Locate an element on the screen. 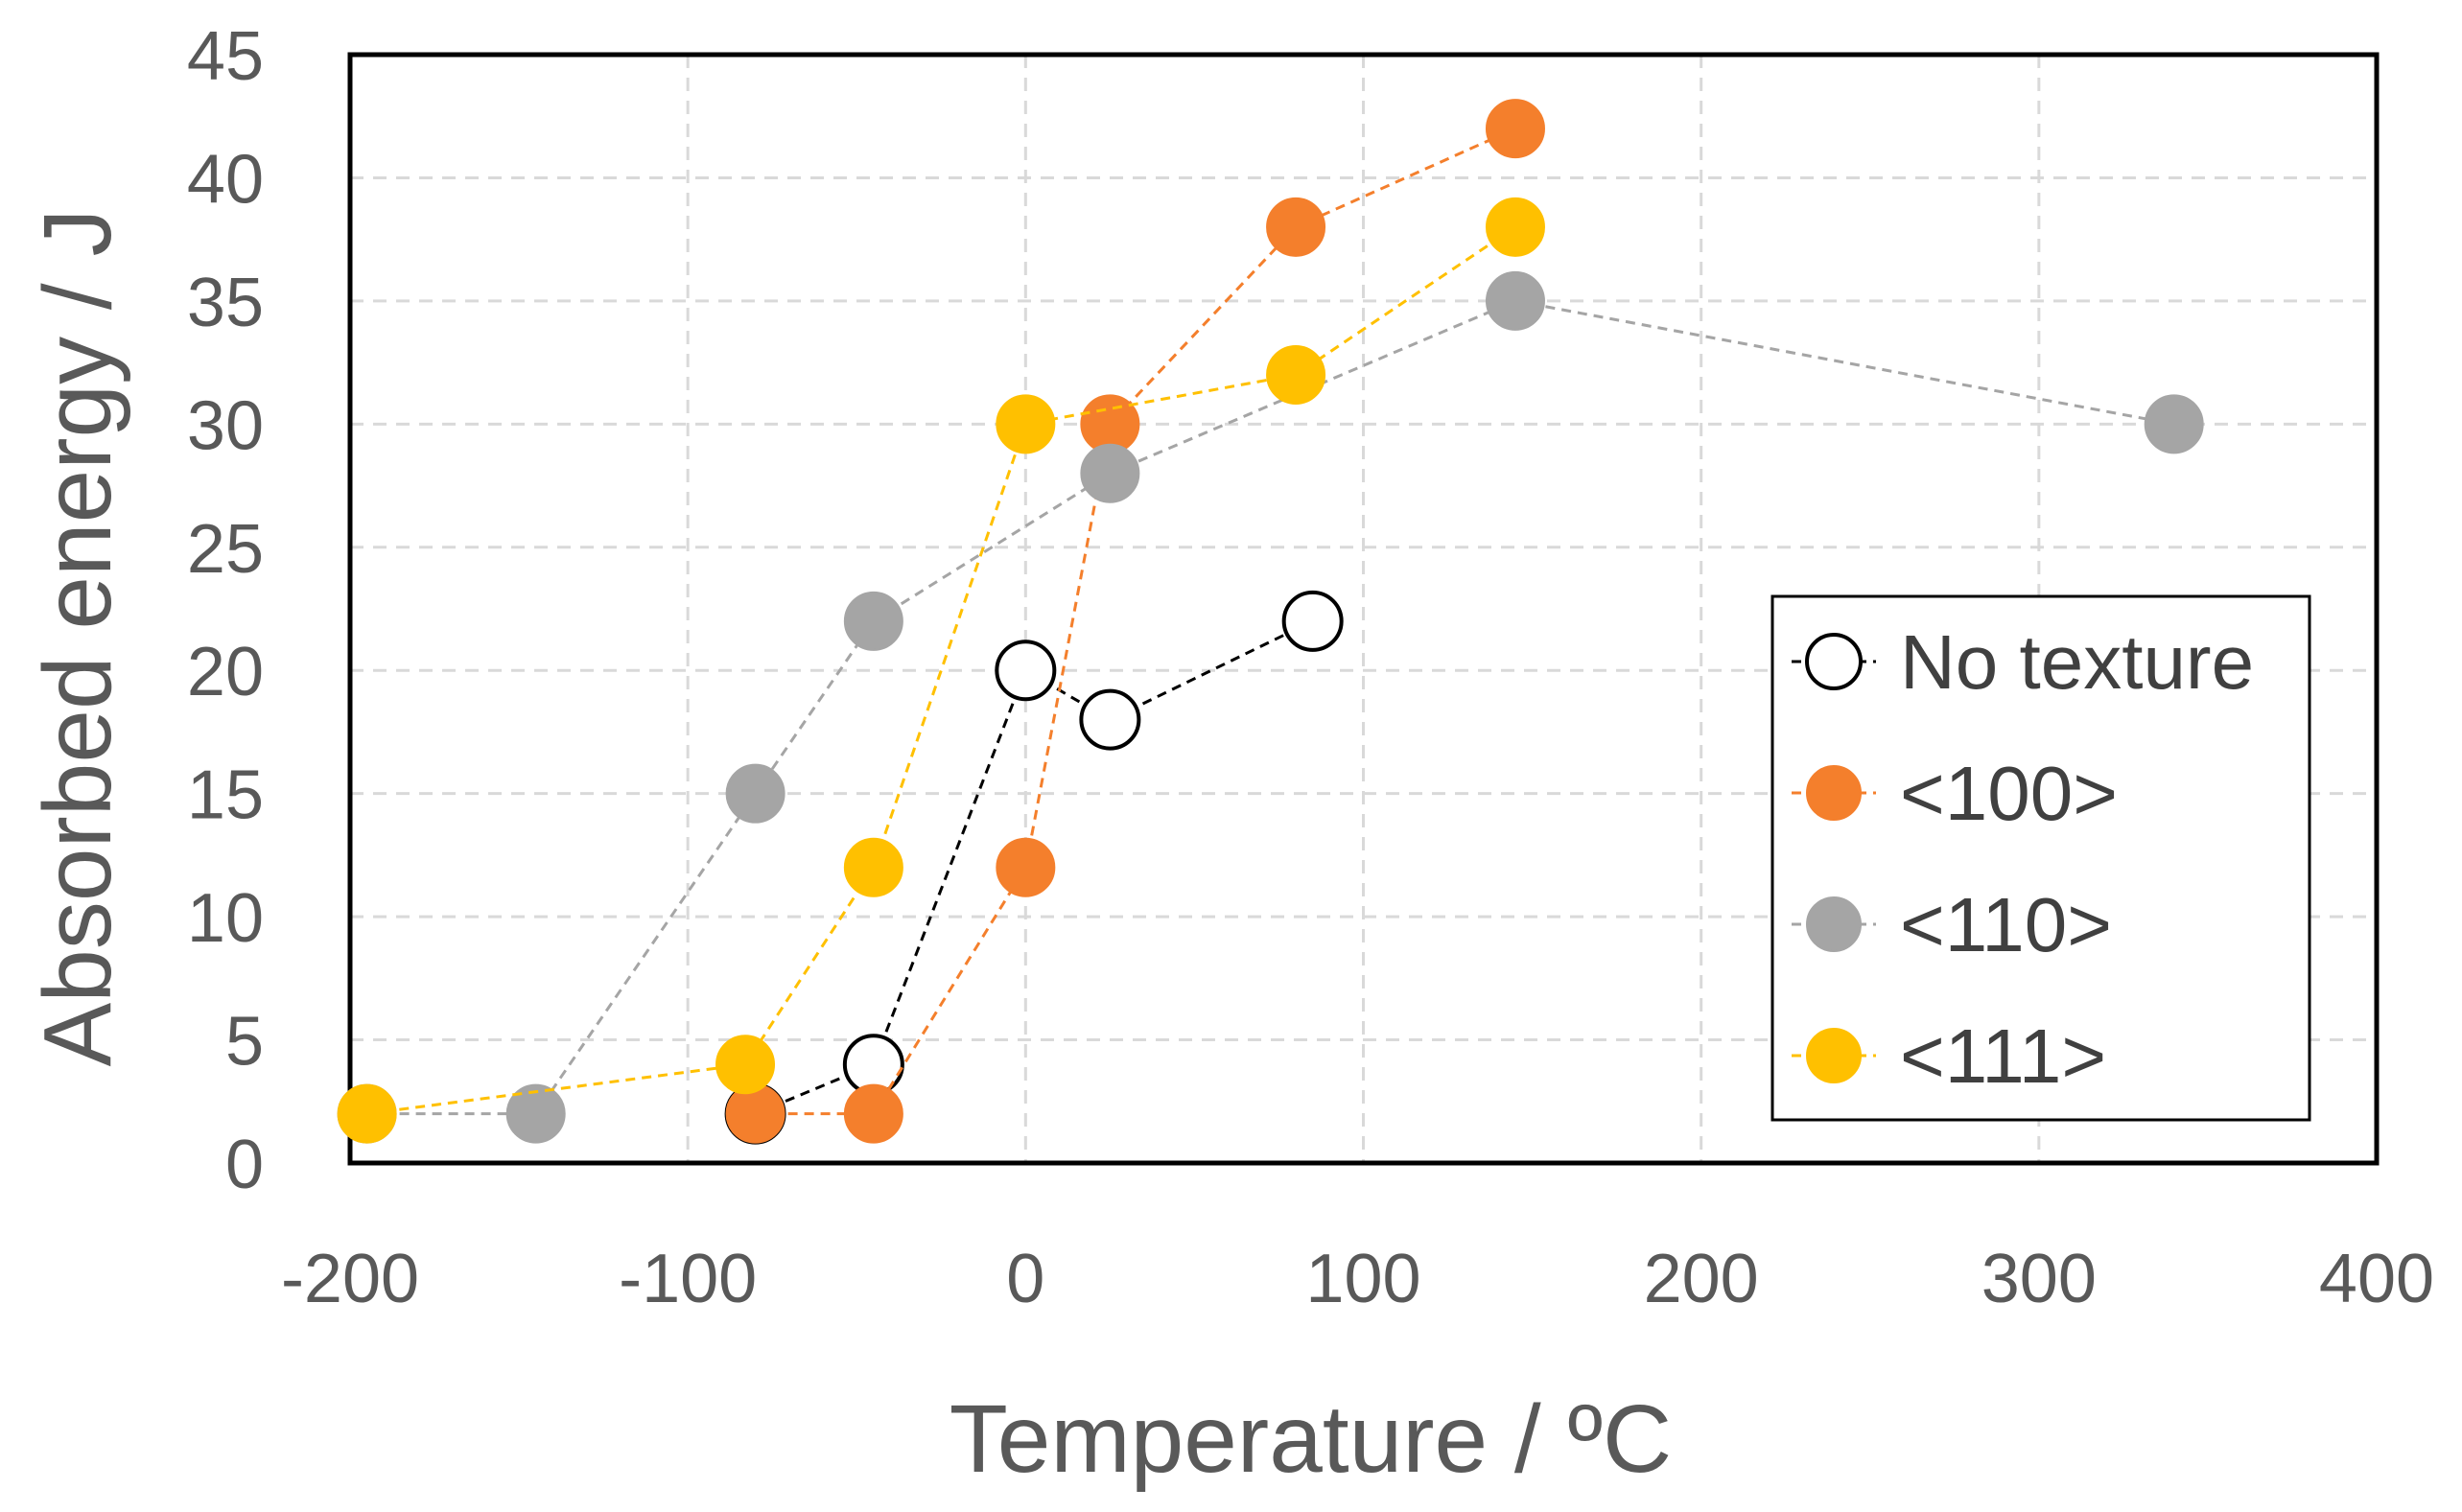 This screenshot has width=2462, height=1512. y-tick-labels: 0 5 10 15 20 25 30 35 40 45 is located at coordinates (226, 610).